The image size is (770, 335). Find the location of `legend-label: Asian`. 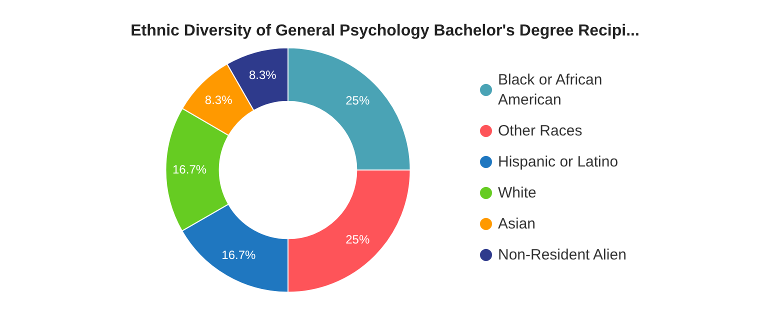

legend-label: Asian is located at coordinates (517, 224).